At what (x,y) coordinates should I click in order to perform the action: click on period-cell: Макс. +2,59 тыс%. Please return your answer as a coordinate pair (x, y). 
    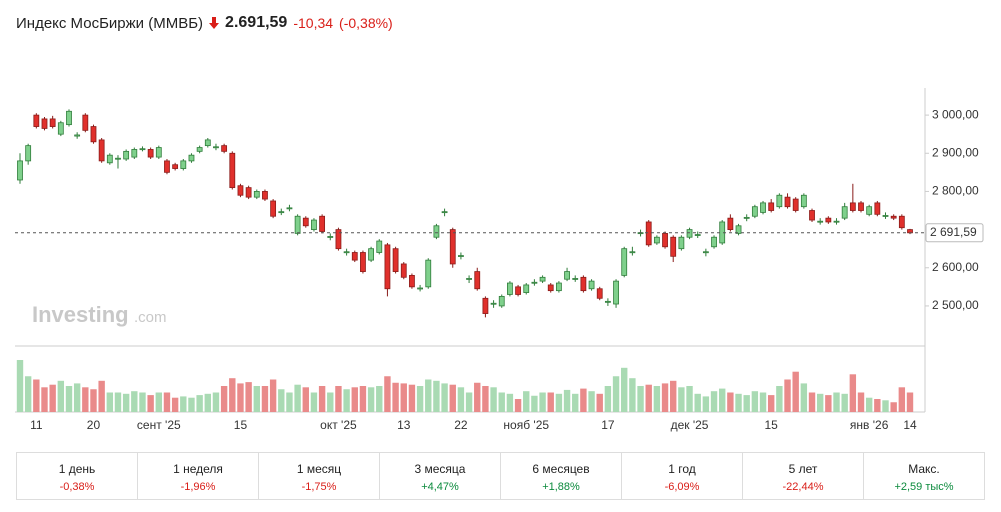
    Looking at the image, I should click on (924, 476).